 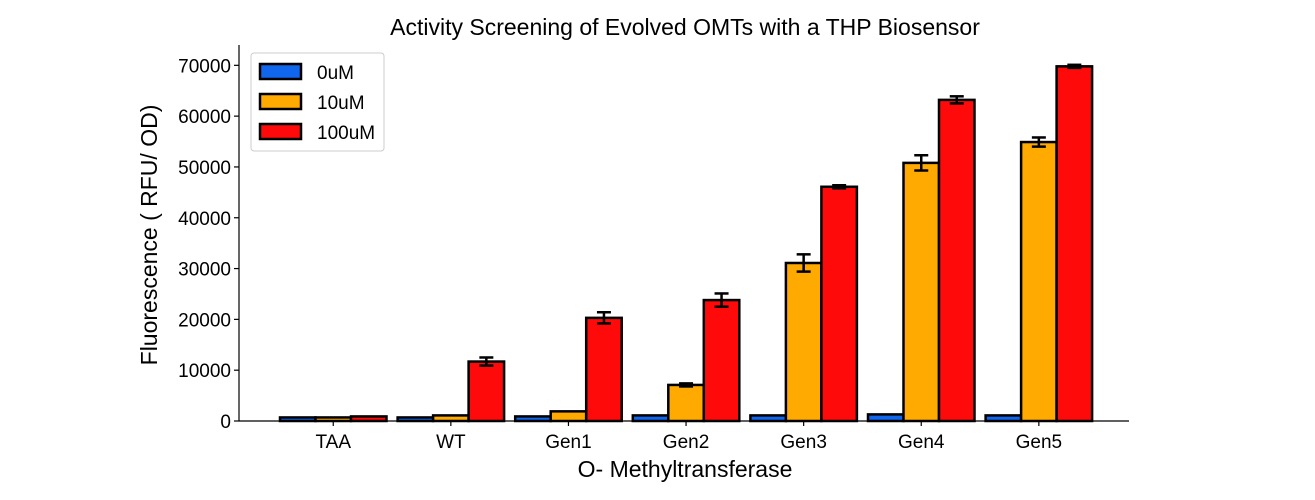 What do you see at coordinates (204, 117) in the screenshot?
I see `y-tick-label: 60000` at bounding box center [204, 117].